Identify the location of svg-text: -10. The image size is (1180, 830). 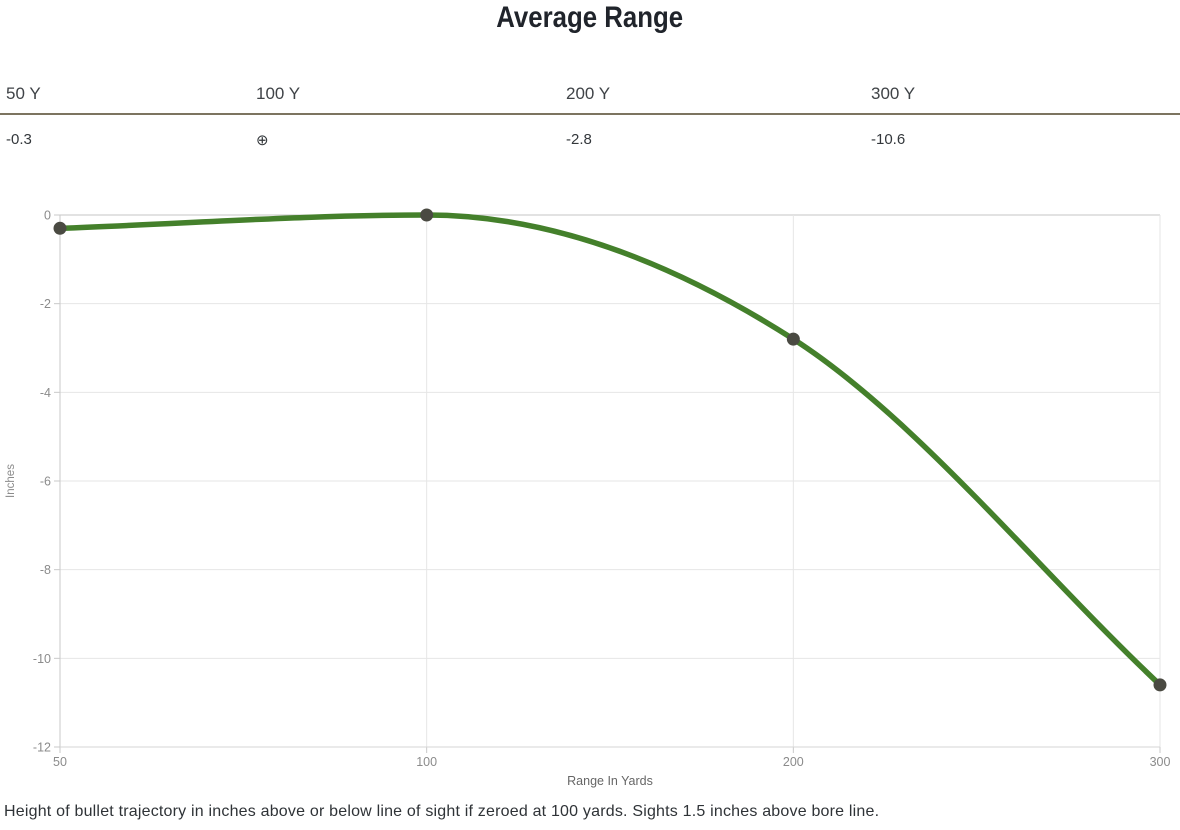
(42, 659).